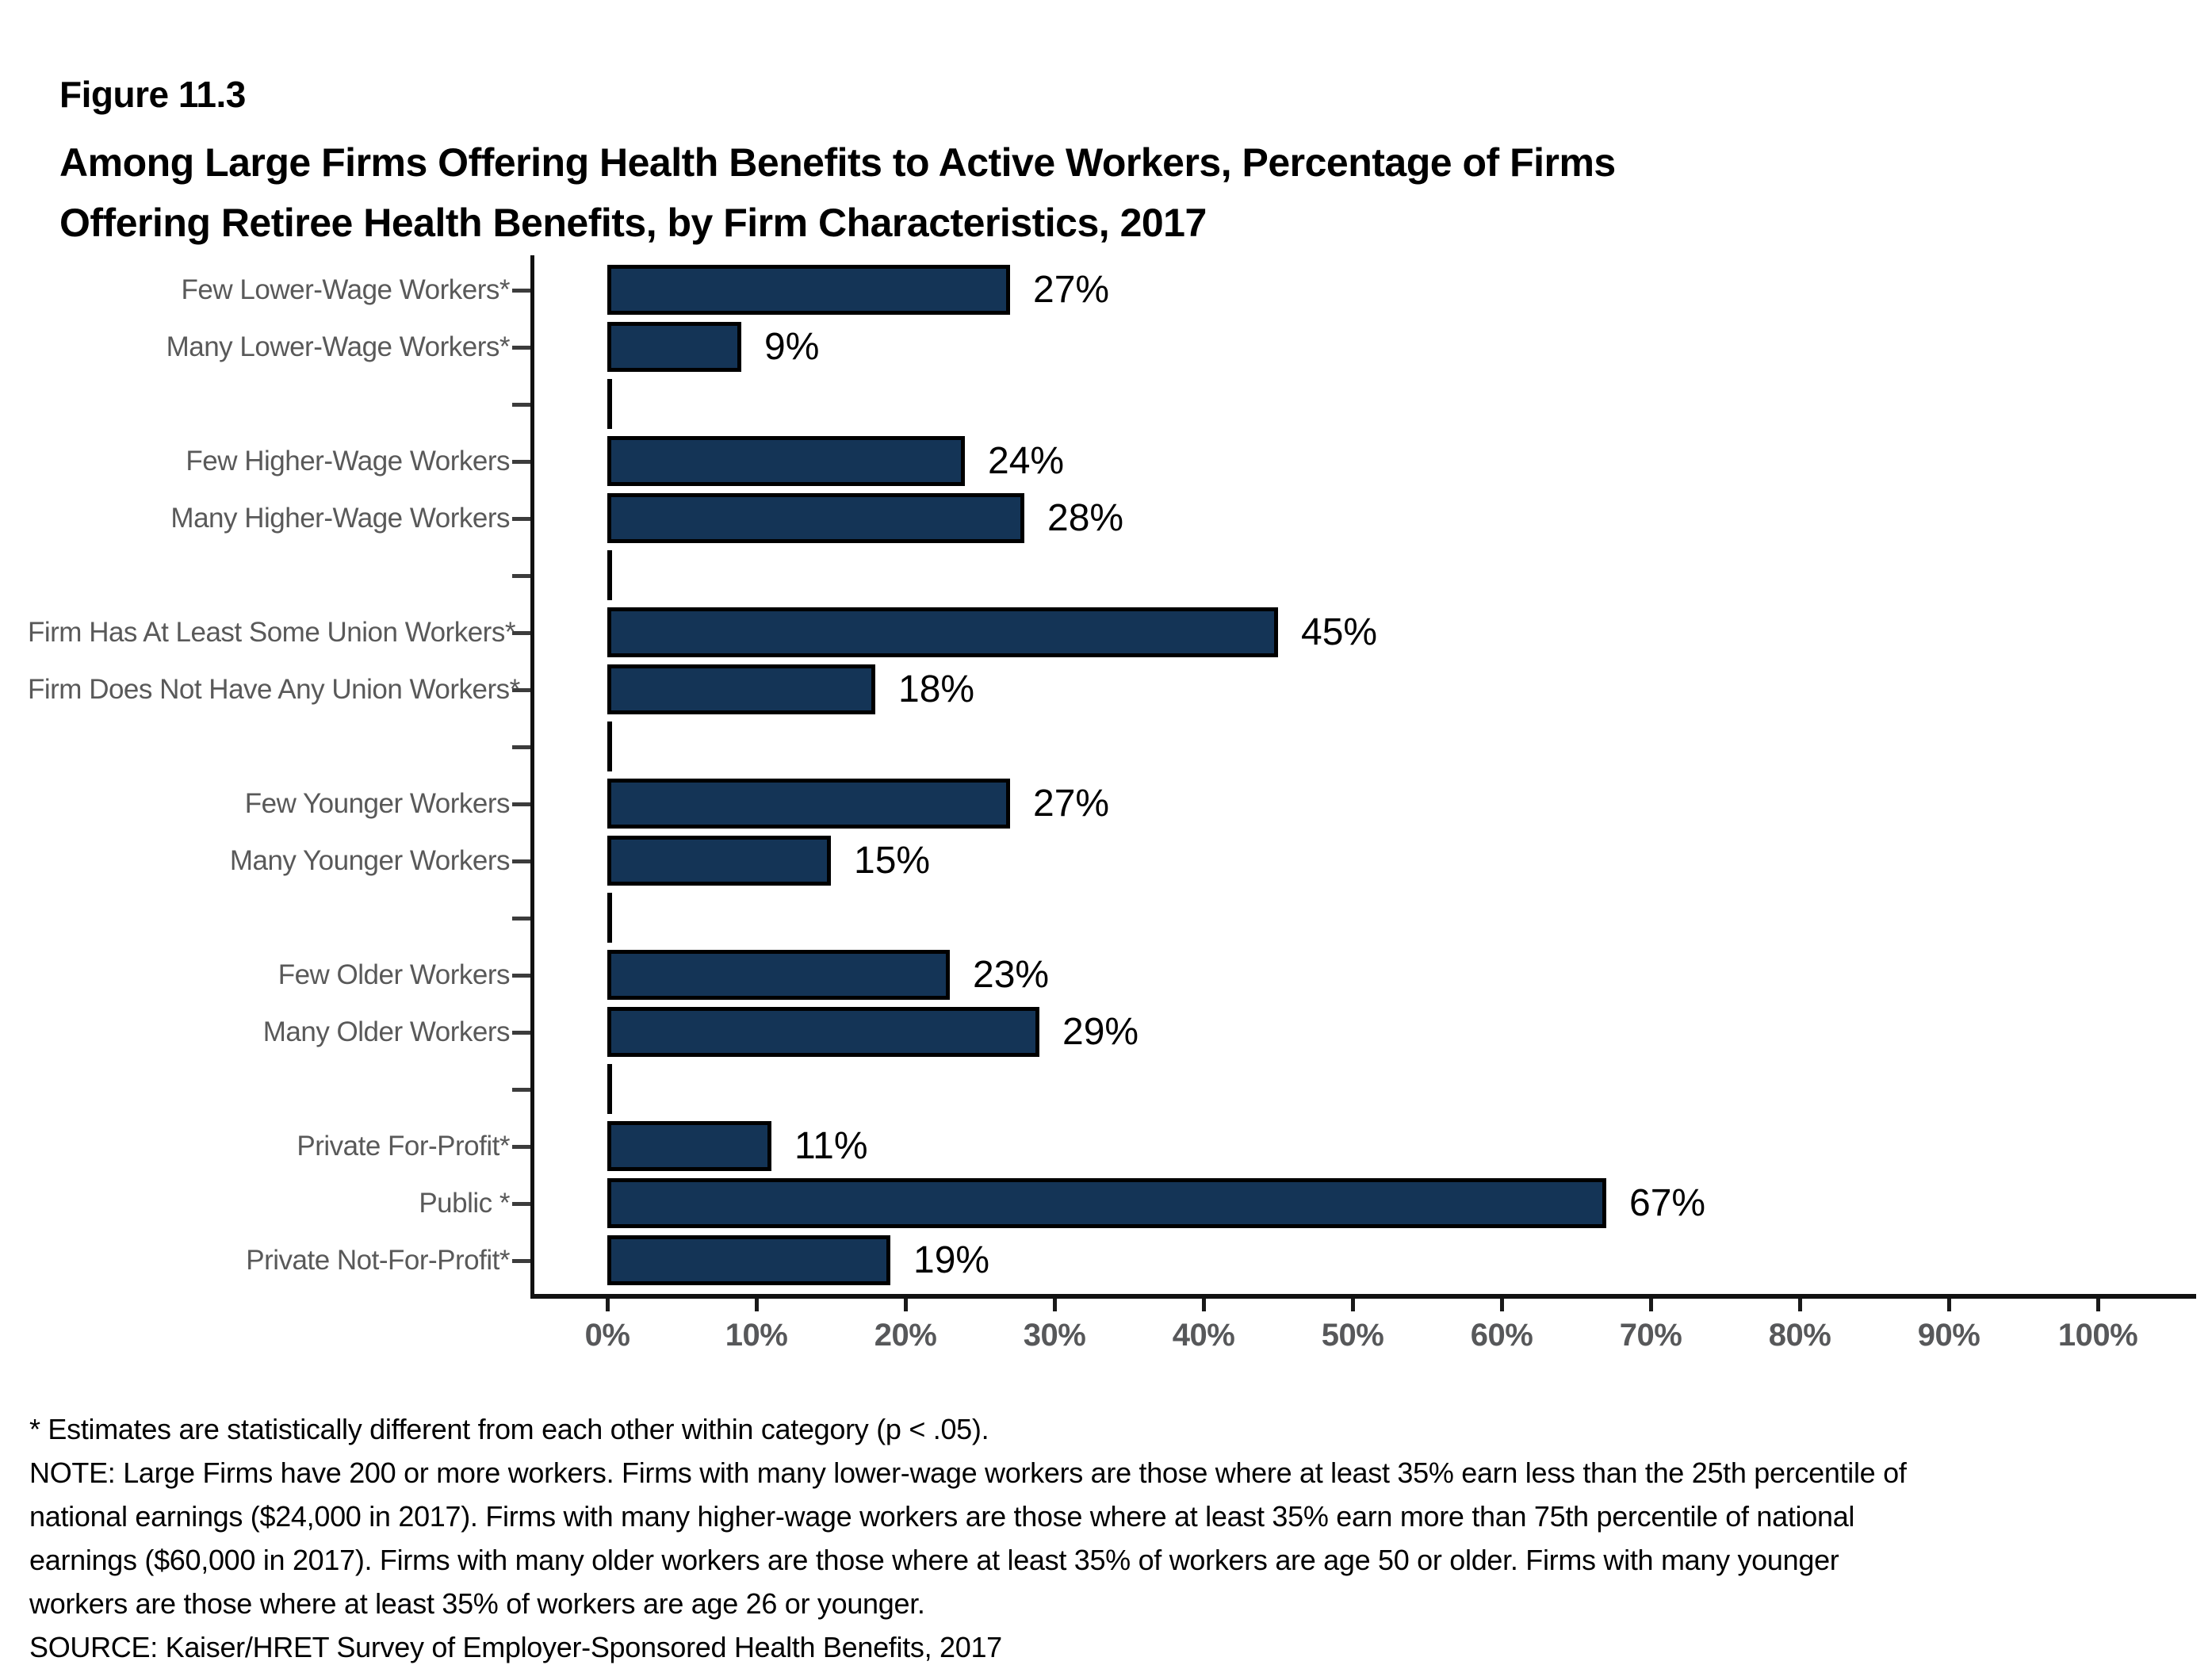 Image resolution: width=2212 pixels, height=1665 pixels. Describe the element at coordinates (951, 1260) in the screenshot. I see `value-label: 19%` at that location.